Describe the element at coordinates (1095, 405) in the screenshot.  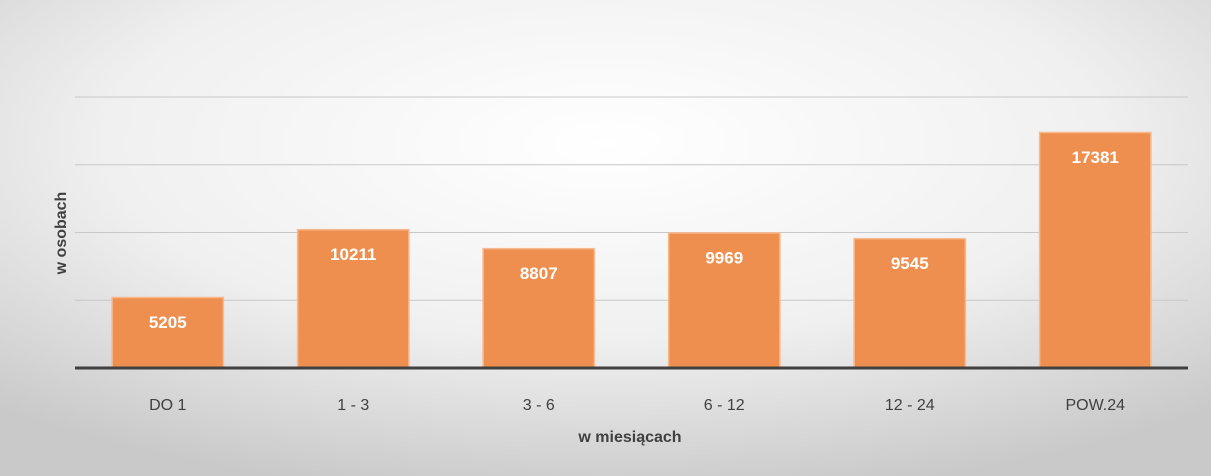
I see `x-tick-label: POW.24` at that location.